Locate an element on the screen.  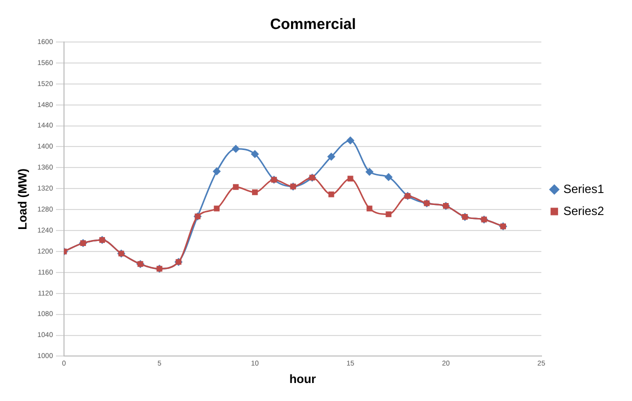
legend-label: Series1 is located at coordinates (583, 189).